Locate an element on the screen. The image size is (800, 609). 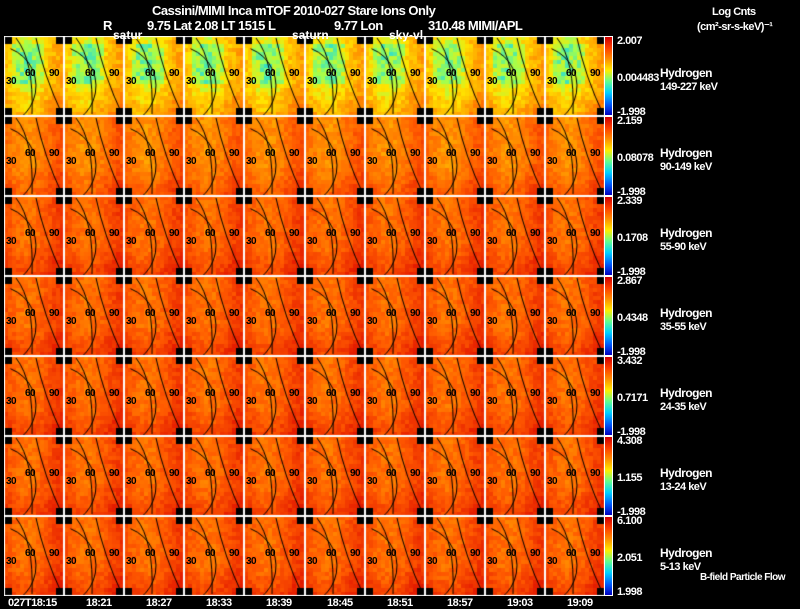
colorbar-mid-label: 2.051 is located at coordinates (630, 558).